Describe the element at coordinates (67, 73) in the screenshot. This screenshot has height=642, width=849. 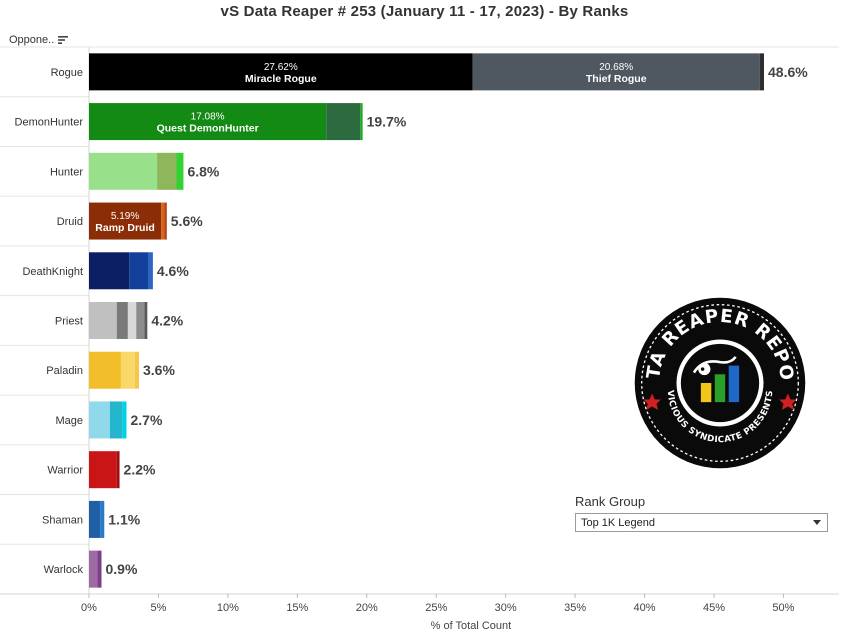
I see `category-label-rogue: Rogue` at that location.